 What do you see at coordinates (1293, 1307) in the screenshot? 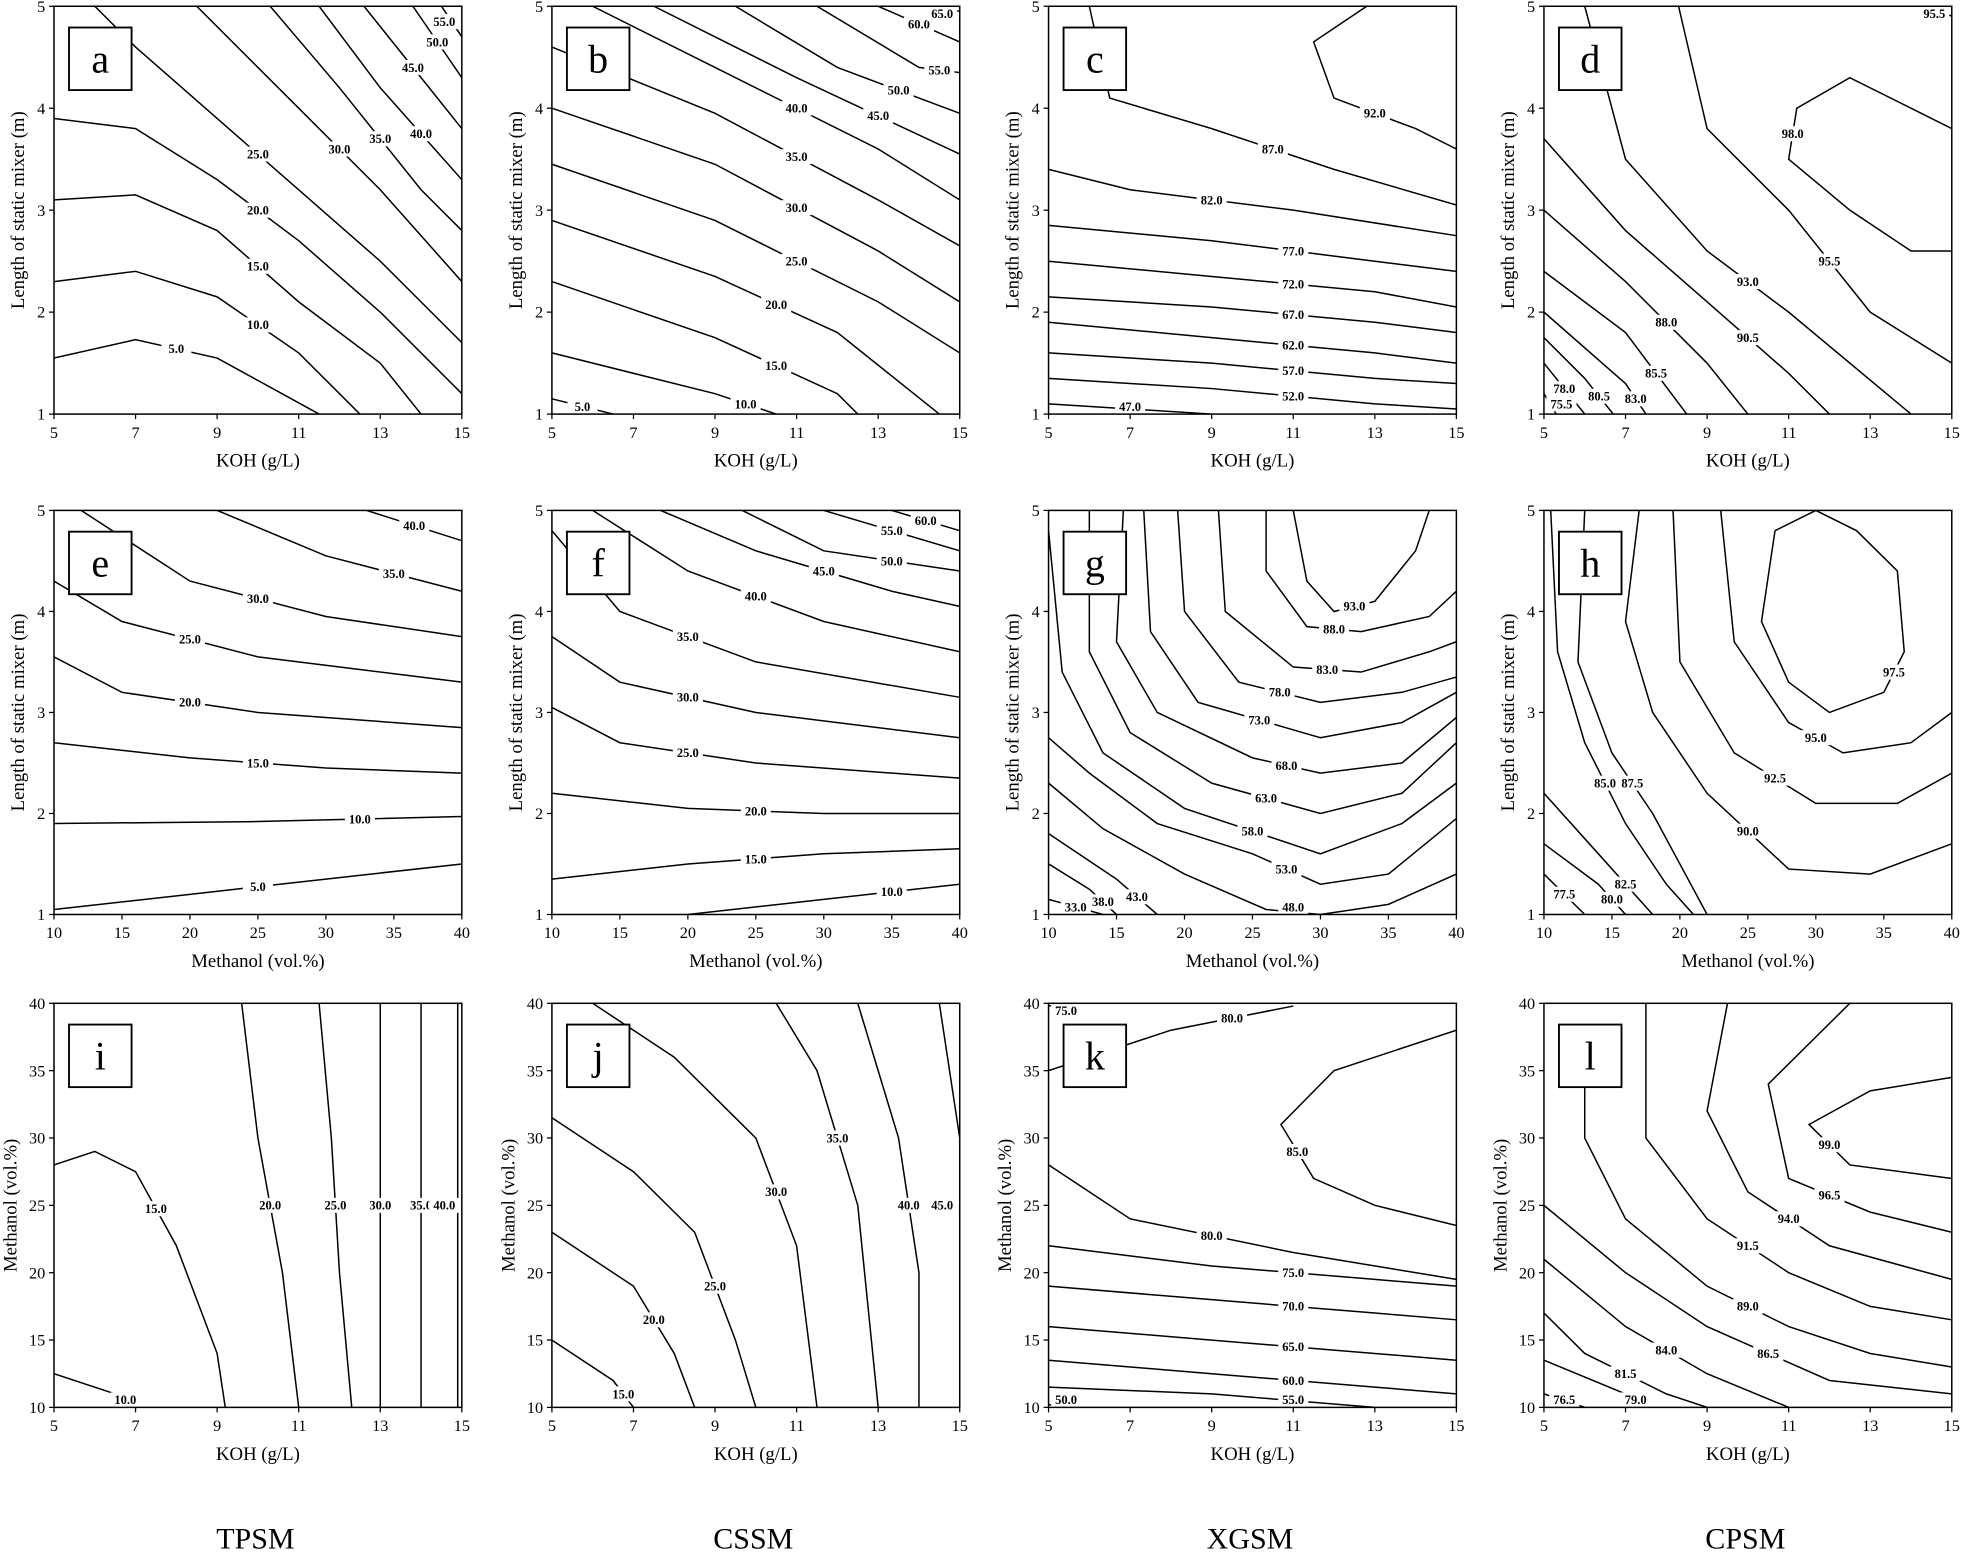
I see `contour-label: 70.0` at bounding box center [1293, 1307].